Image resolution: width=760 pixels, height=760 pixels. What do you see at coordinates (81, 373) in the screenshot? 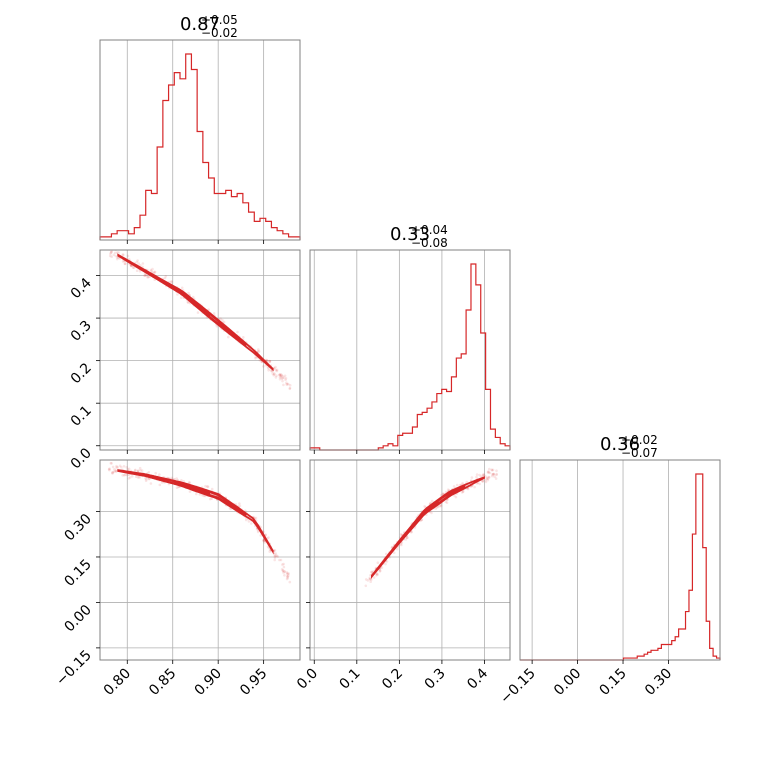
I see `y-tick-label: 0.2` at bounding box center [81, 373].